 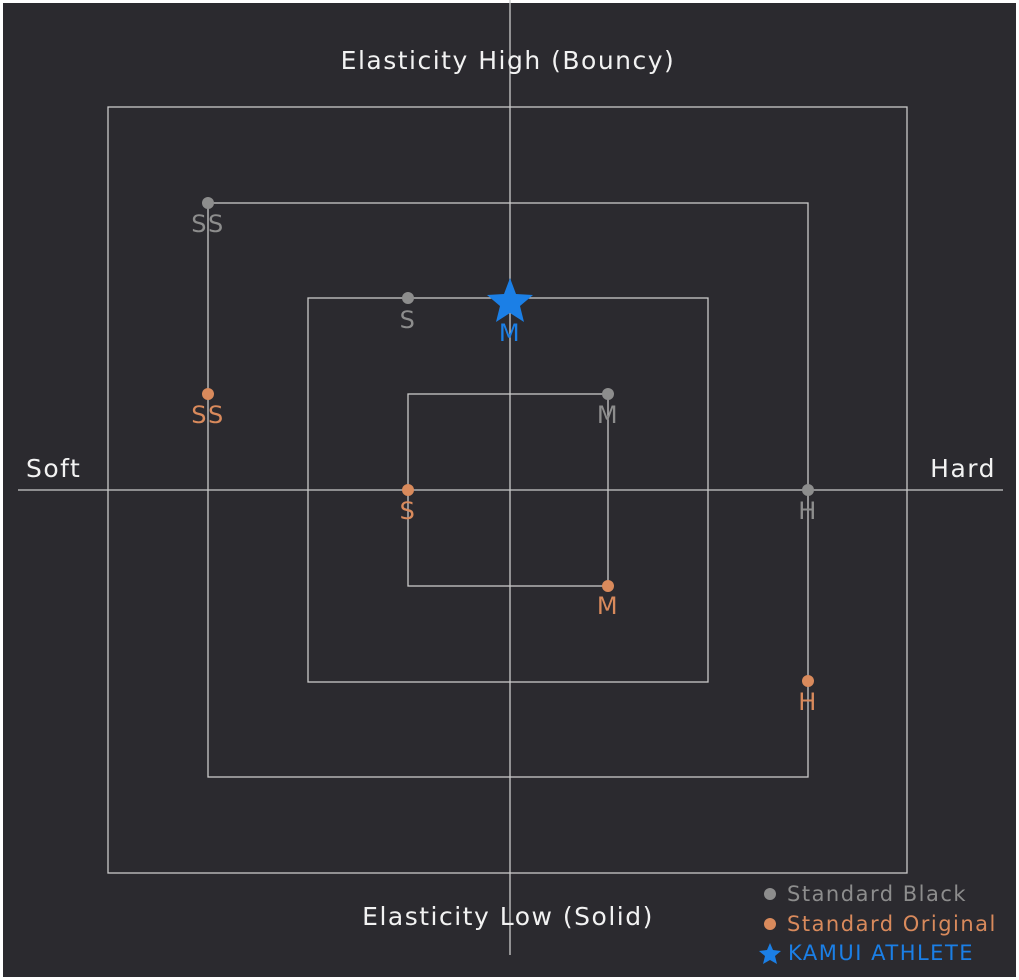 What do you see at coordinates (892, 924) in the screenshot?
I see `legend-label: Standard Original` at bounding box center [892, 924].